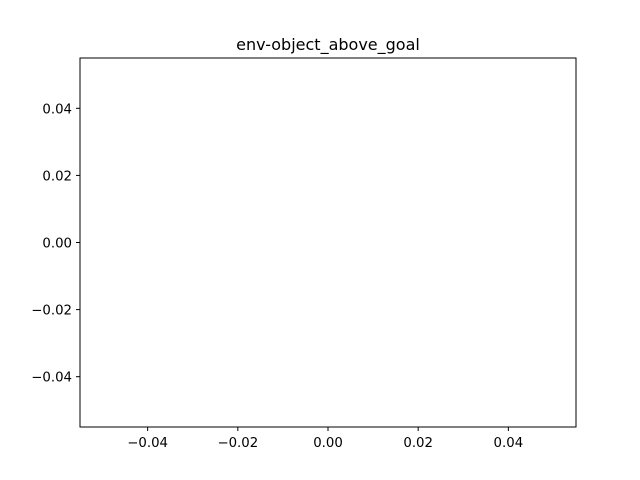 The image size is (640, 480). I want to click on x-tick-label: 0.04, so click(509, 443).